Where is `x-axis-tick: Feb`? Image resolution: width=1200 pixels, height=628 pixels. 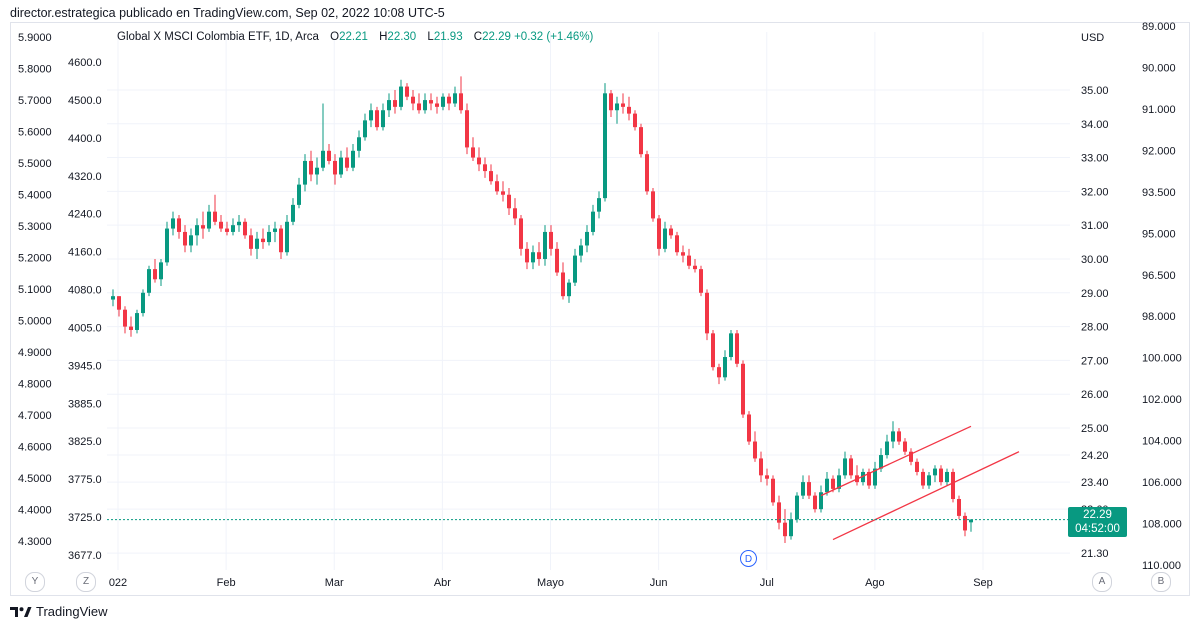 x-axis-tick: Feb is located at coordinates (226, 583).